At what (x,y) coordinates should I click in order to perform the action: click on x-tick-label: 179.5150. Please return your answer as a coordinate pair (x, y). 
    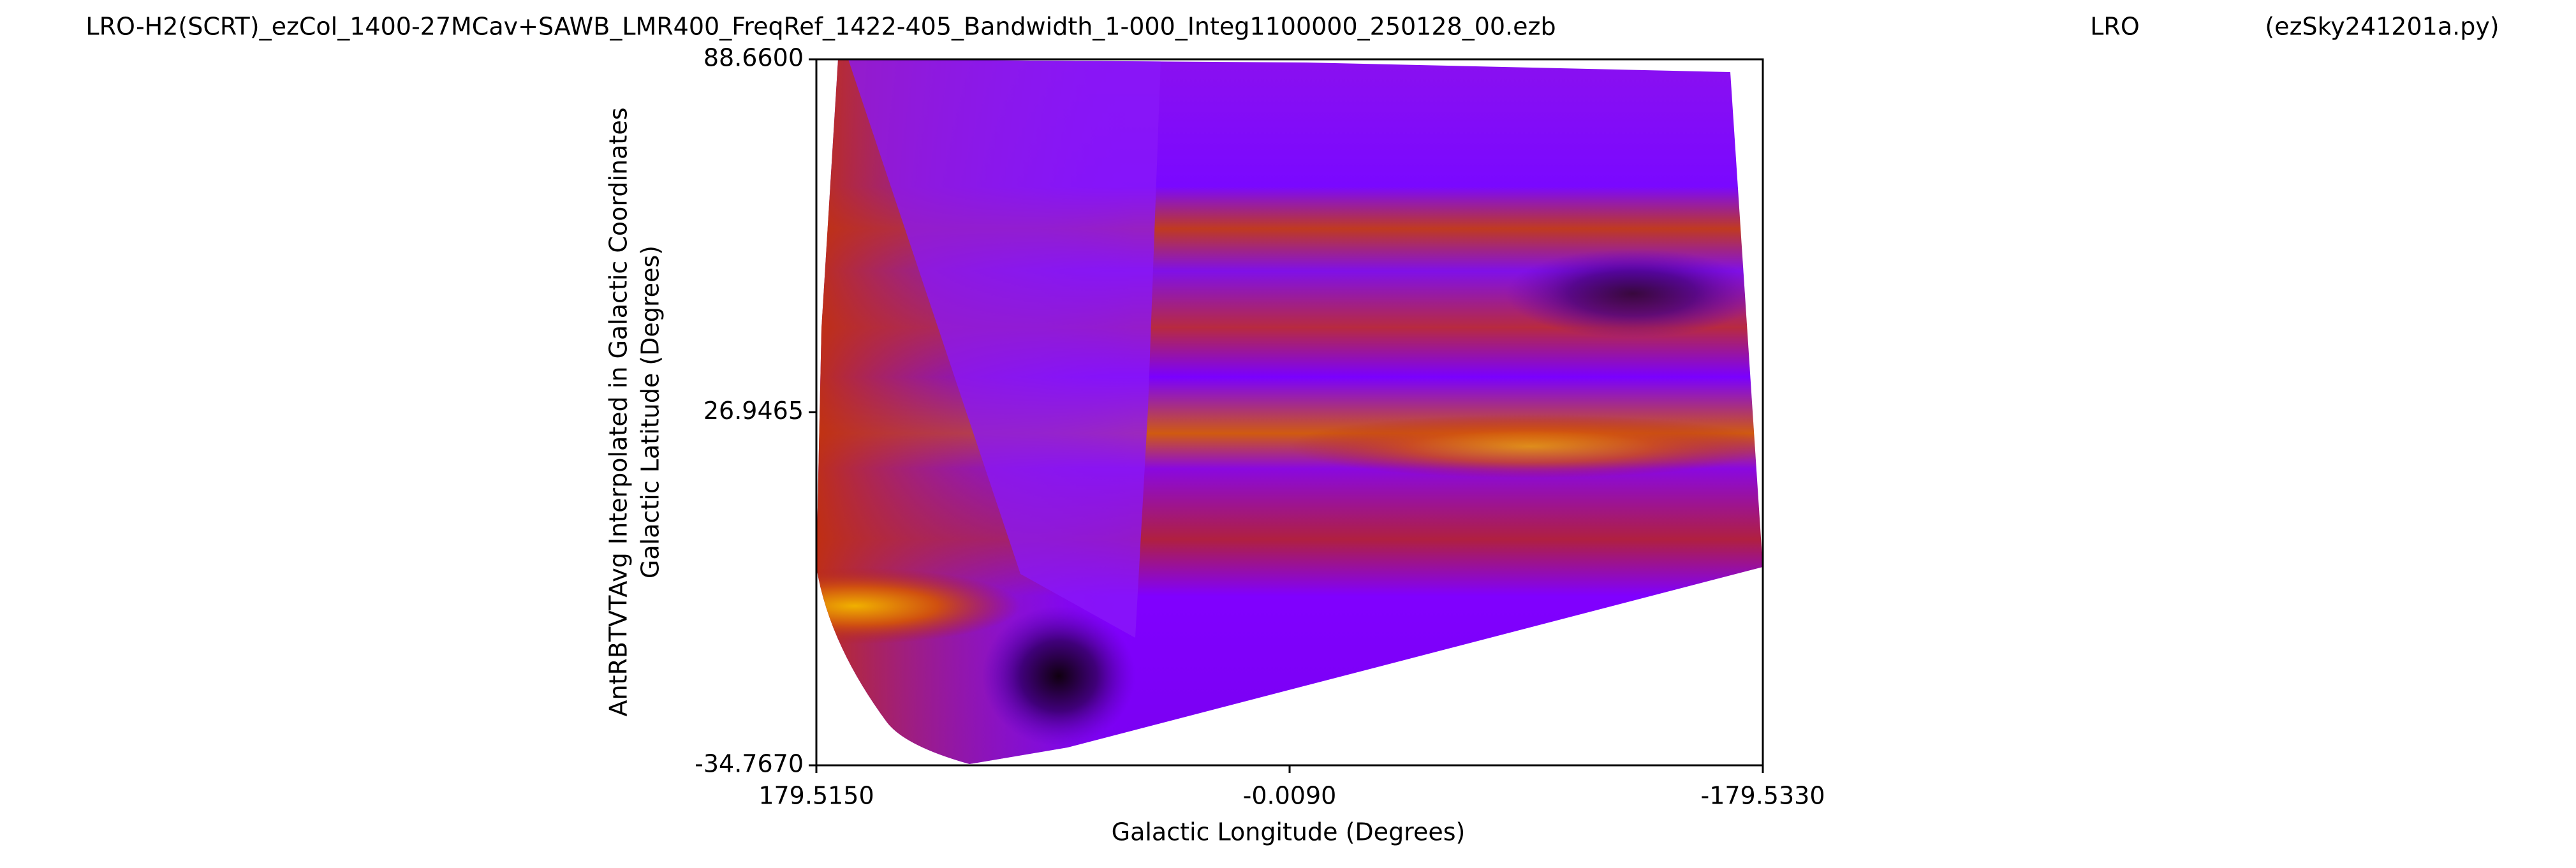
    Looking at the image, I should click on (816, 796).